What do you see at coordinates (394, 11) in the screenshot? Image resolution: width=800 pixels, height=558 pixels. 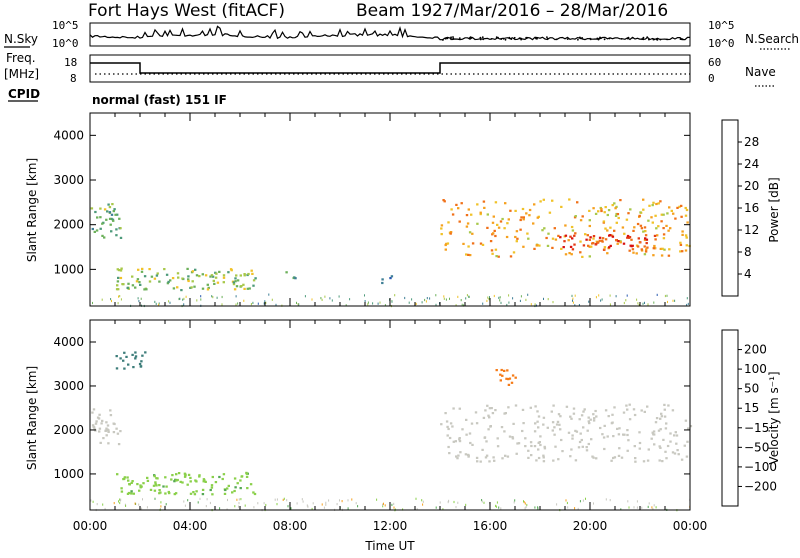 I see `beam-label: Beam 19` at bounding box center [394, 11].